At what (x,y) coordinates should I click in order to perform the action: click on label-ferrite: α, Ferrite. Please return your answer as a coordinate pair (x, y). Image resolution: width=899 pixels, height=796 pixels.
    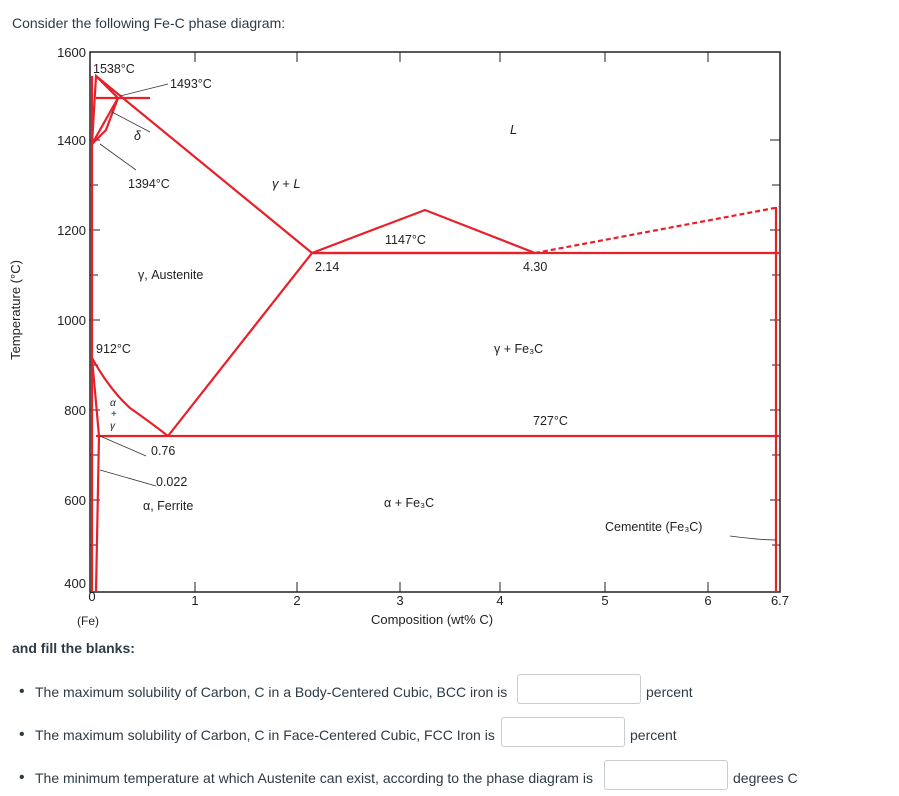
    Looking at the image, I should click on (168, 506).